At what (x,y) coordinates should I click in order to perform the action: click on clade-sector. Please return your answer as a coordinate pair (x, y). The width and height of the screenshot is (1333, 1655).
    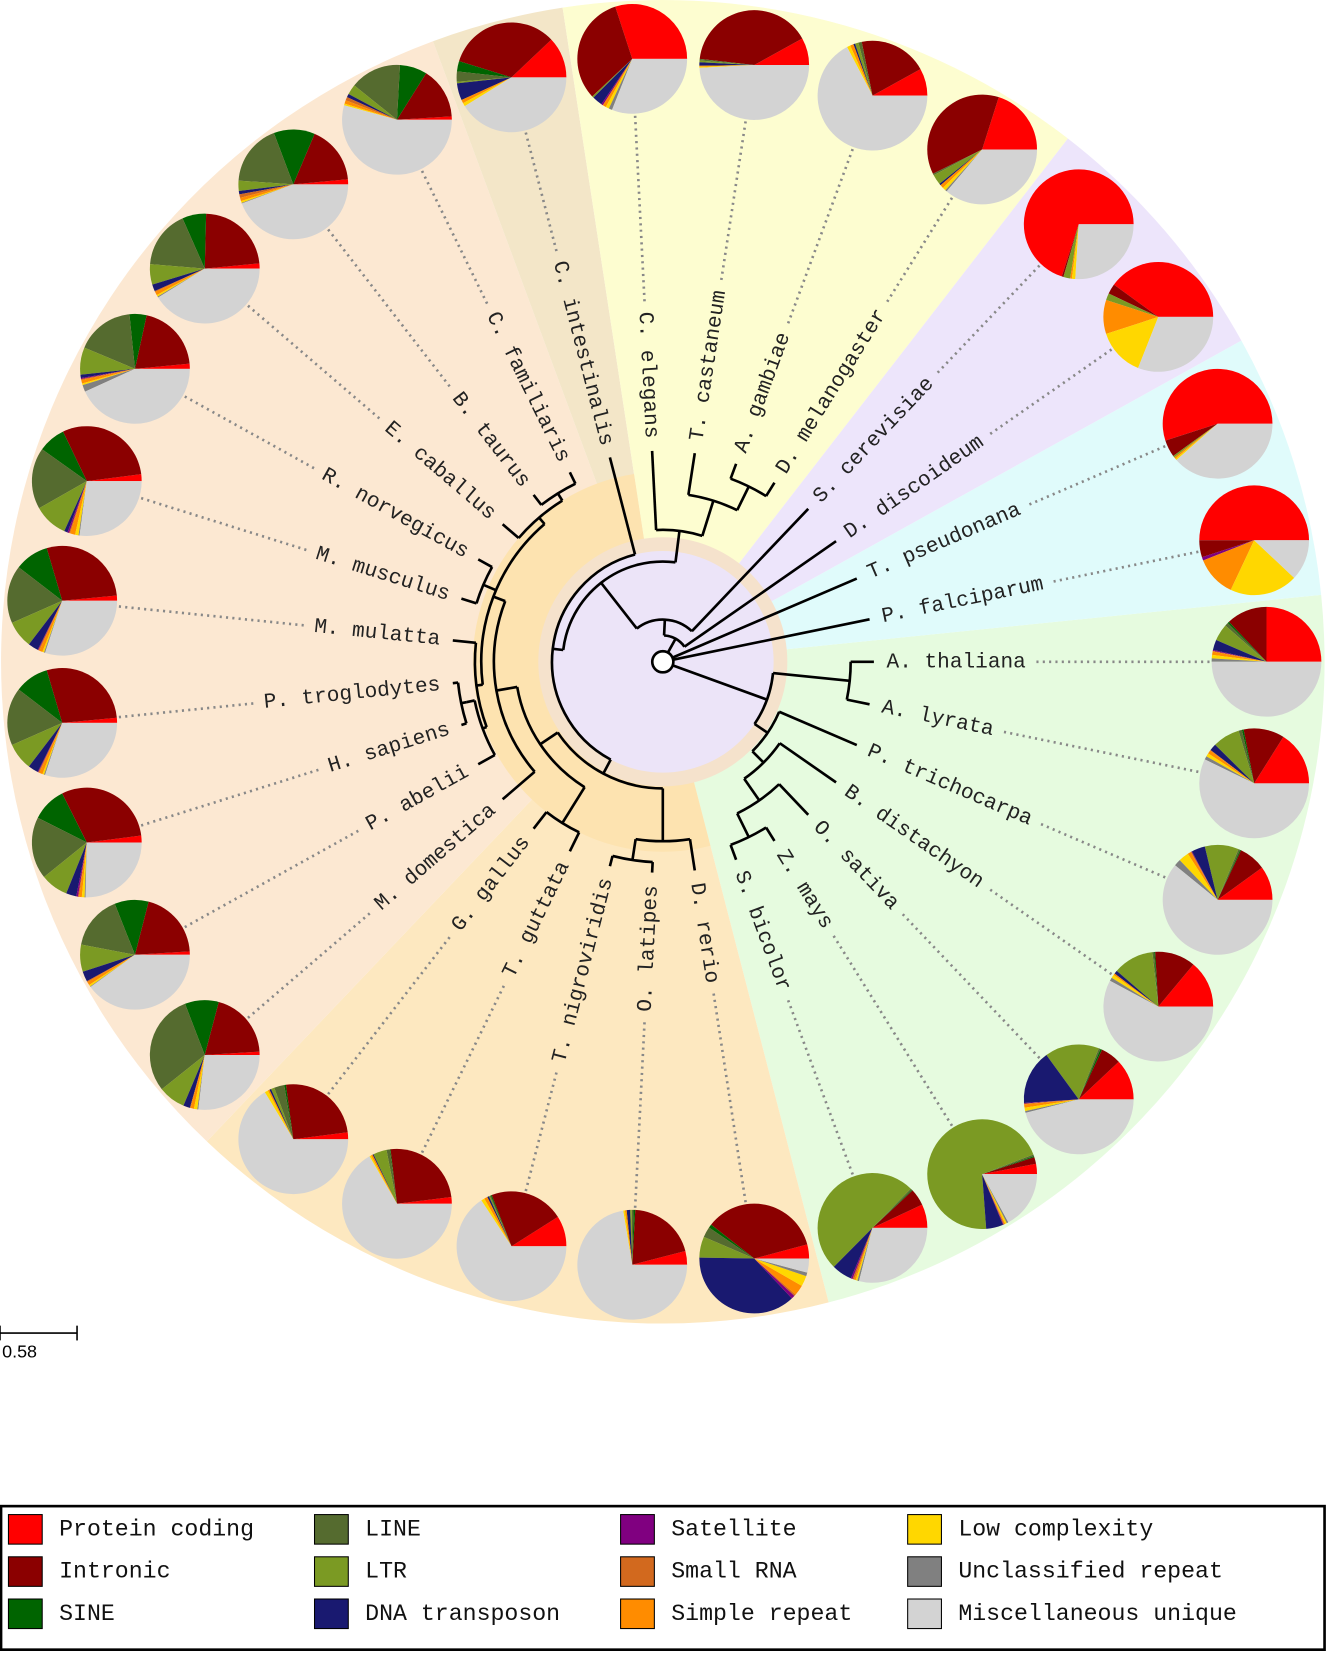
    Looking at the image, I should click on (992, 501).